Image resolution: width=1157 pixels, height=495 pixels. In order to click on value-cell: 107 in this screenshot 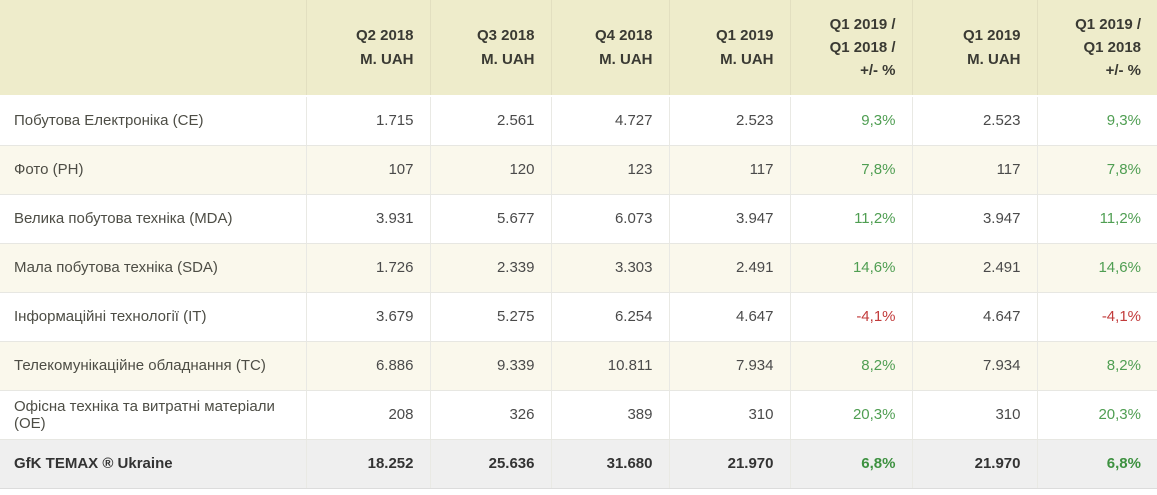, I will do `click(368, 170)`.